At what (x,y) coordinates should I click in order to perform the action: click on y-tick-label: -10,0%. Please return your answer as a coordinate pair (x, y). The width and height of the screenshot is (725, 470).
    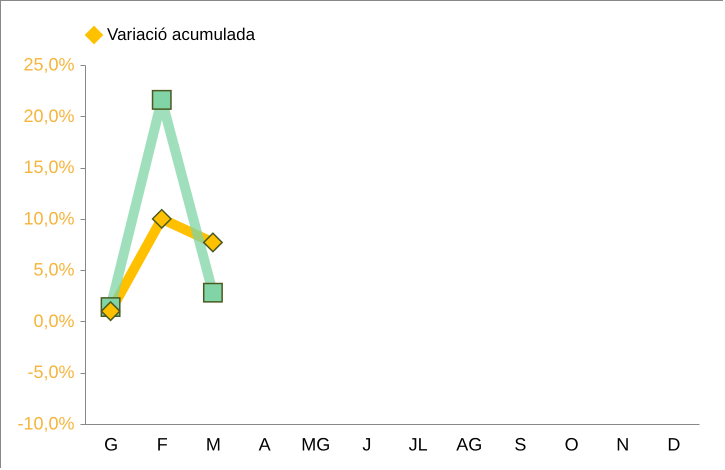
    Looking at the image, I should click on (45, 424).